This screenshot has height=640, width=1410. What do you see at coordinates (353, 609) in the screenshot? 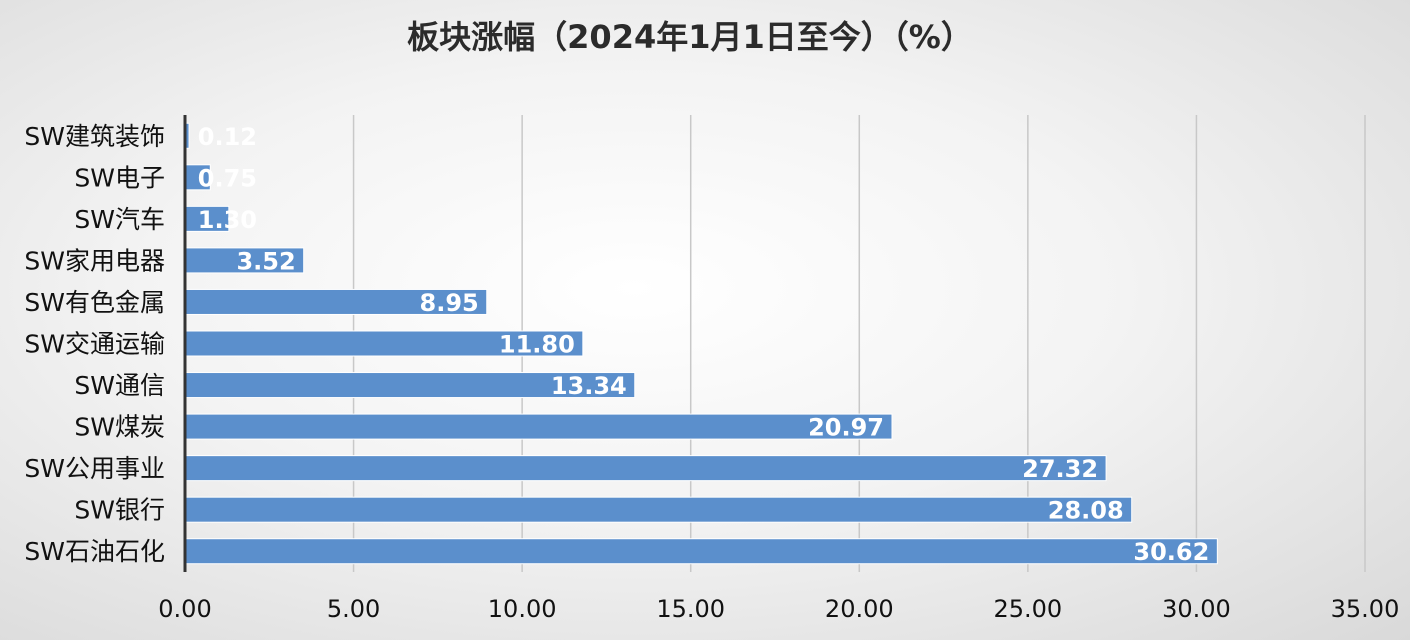
I see `x-tick-label: 5.00` at bounding box center [353, 609].